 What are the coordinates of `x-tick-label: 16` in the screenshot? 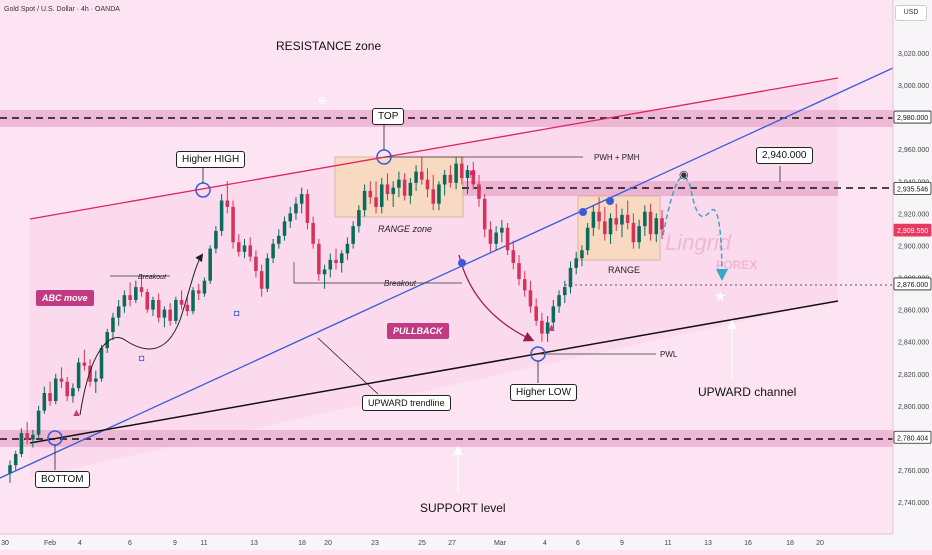 It's located at (748, 543).